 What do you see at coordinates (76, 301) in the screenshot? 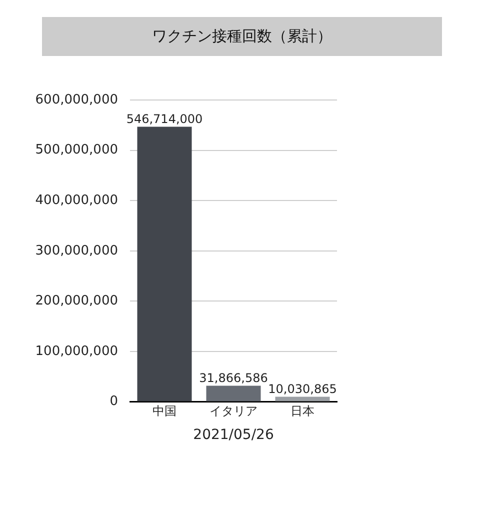
I see `y-tick-label: 200,000,000` at bounding box center [76, 301].